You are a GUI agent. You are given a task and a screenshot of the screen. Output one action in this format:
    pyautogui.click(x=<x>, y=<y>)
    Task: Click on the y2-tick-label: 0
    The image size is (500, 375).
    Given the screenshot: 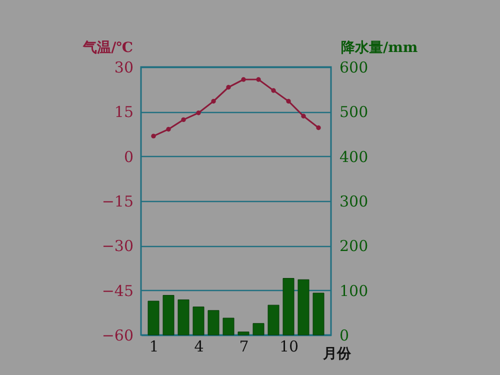 What is the action you would take?
    pyautogui.click(x=345, y=335)
    